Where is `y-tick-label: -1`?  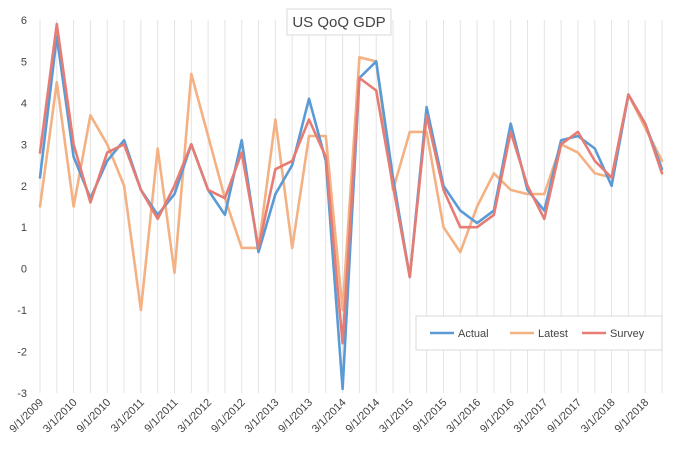 y-tick-label: -1 is located at coordinates (22, 311).